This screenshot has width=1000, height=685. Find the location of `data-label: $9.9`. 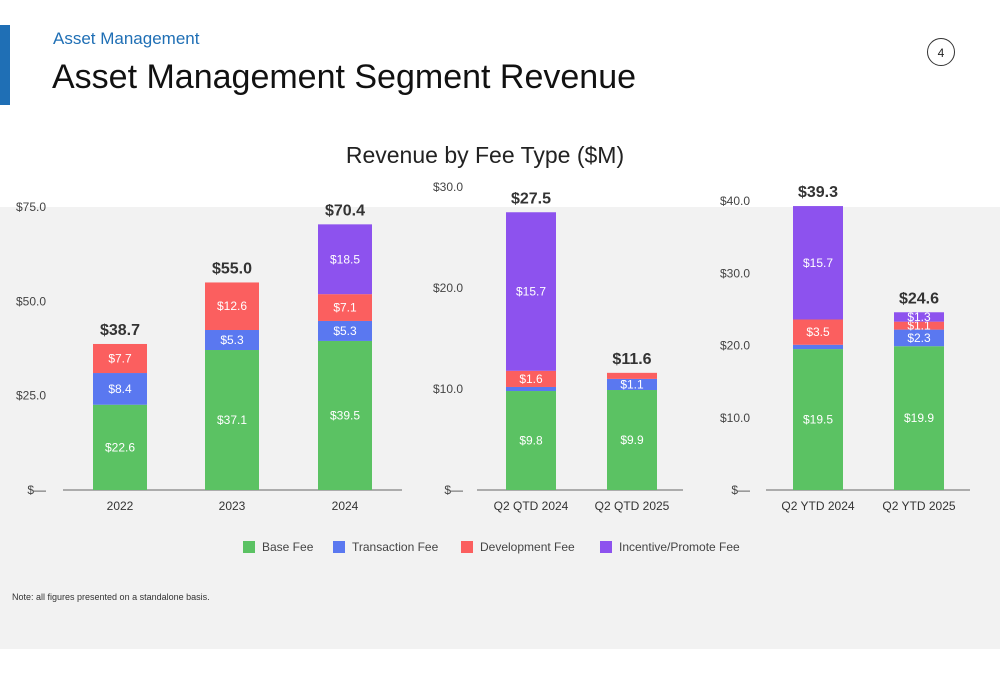

data-label: $9.9 is located at coordinates (632, 440).